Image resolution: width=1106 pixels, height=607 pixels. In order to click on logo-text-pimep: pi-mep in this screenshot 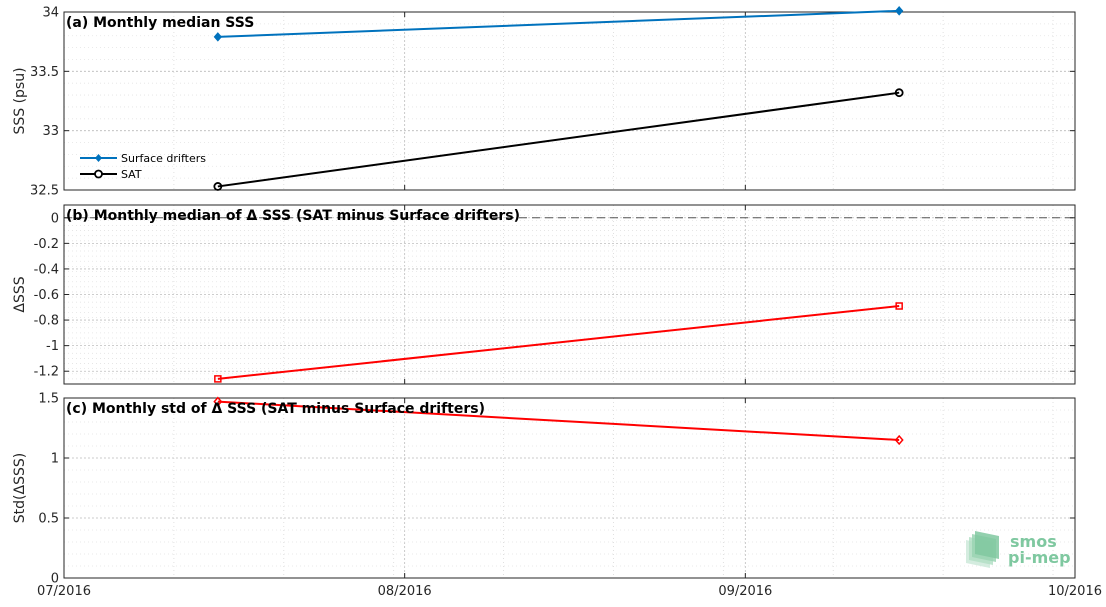, I will do `click(1039, 557)`.